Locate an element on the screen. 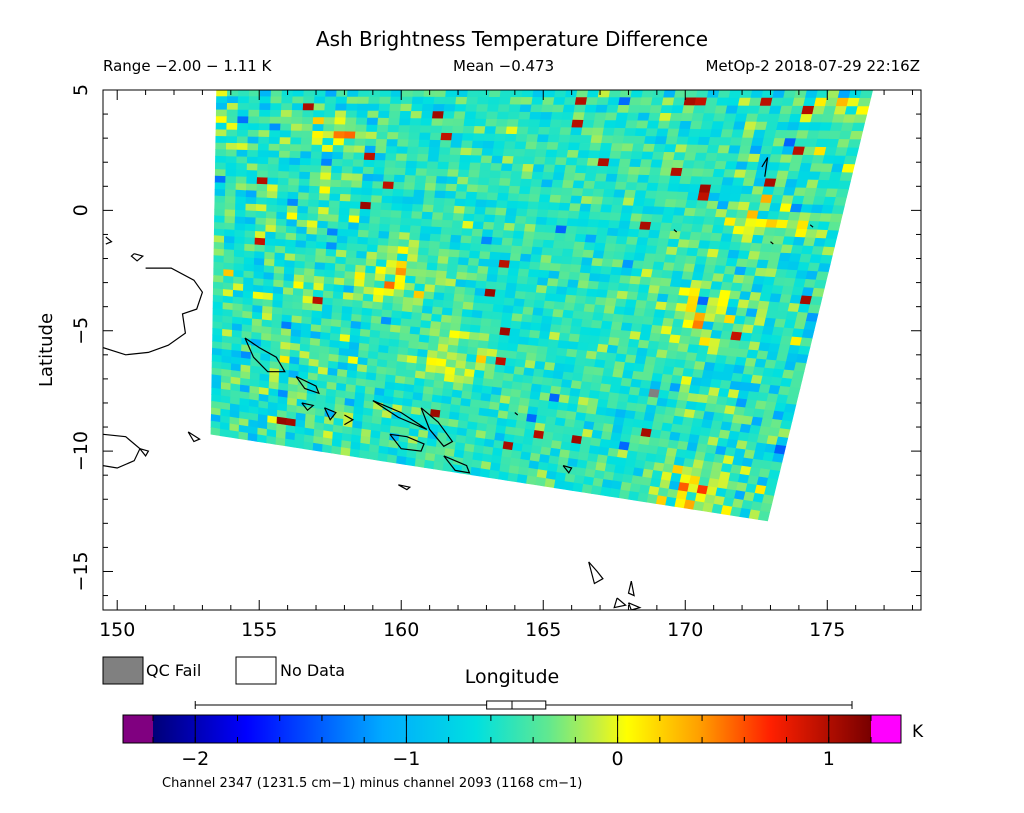  y-tick-label: −10 is located at coordinates (81, 451).